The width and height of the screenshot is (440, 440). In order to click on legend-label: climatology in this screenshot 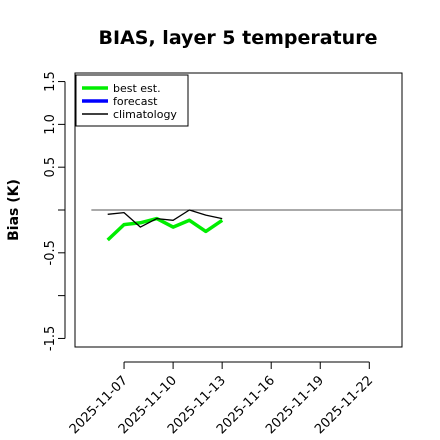, I will do `click(145, 114)`.